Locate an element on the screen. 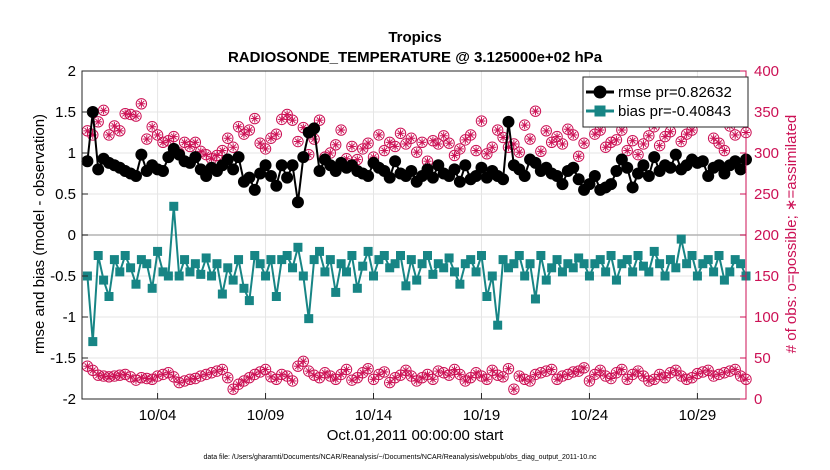 The width and height of the screenshot is (830, 470). y-tick-right-label: 250 is located at coordinates (766, 194).